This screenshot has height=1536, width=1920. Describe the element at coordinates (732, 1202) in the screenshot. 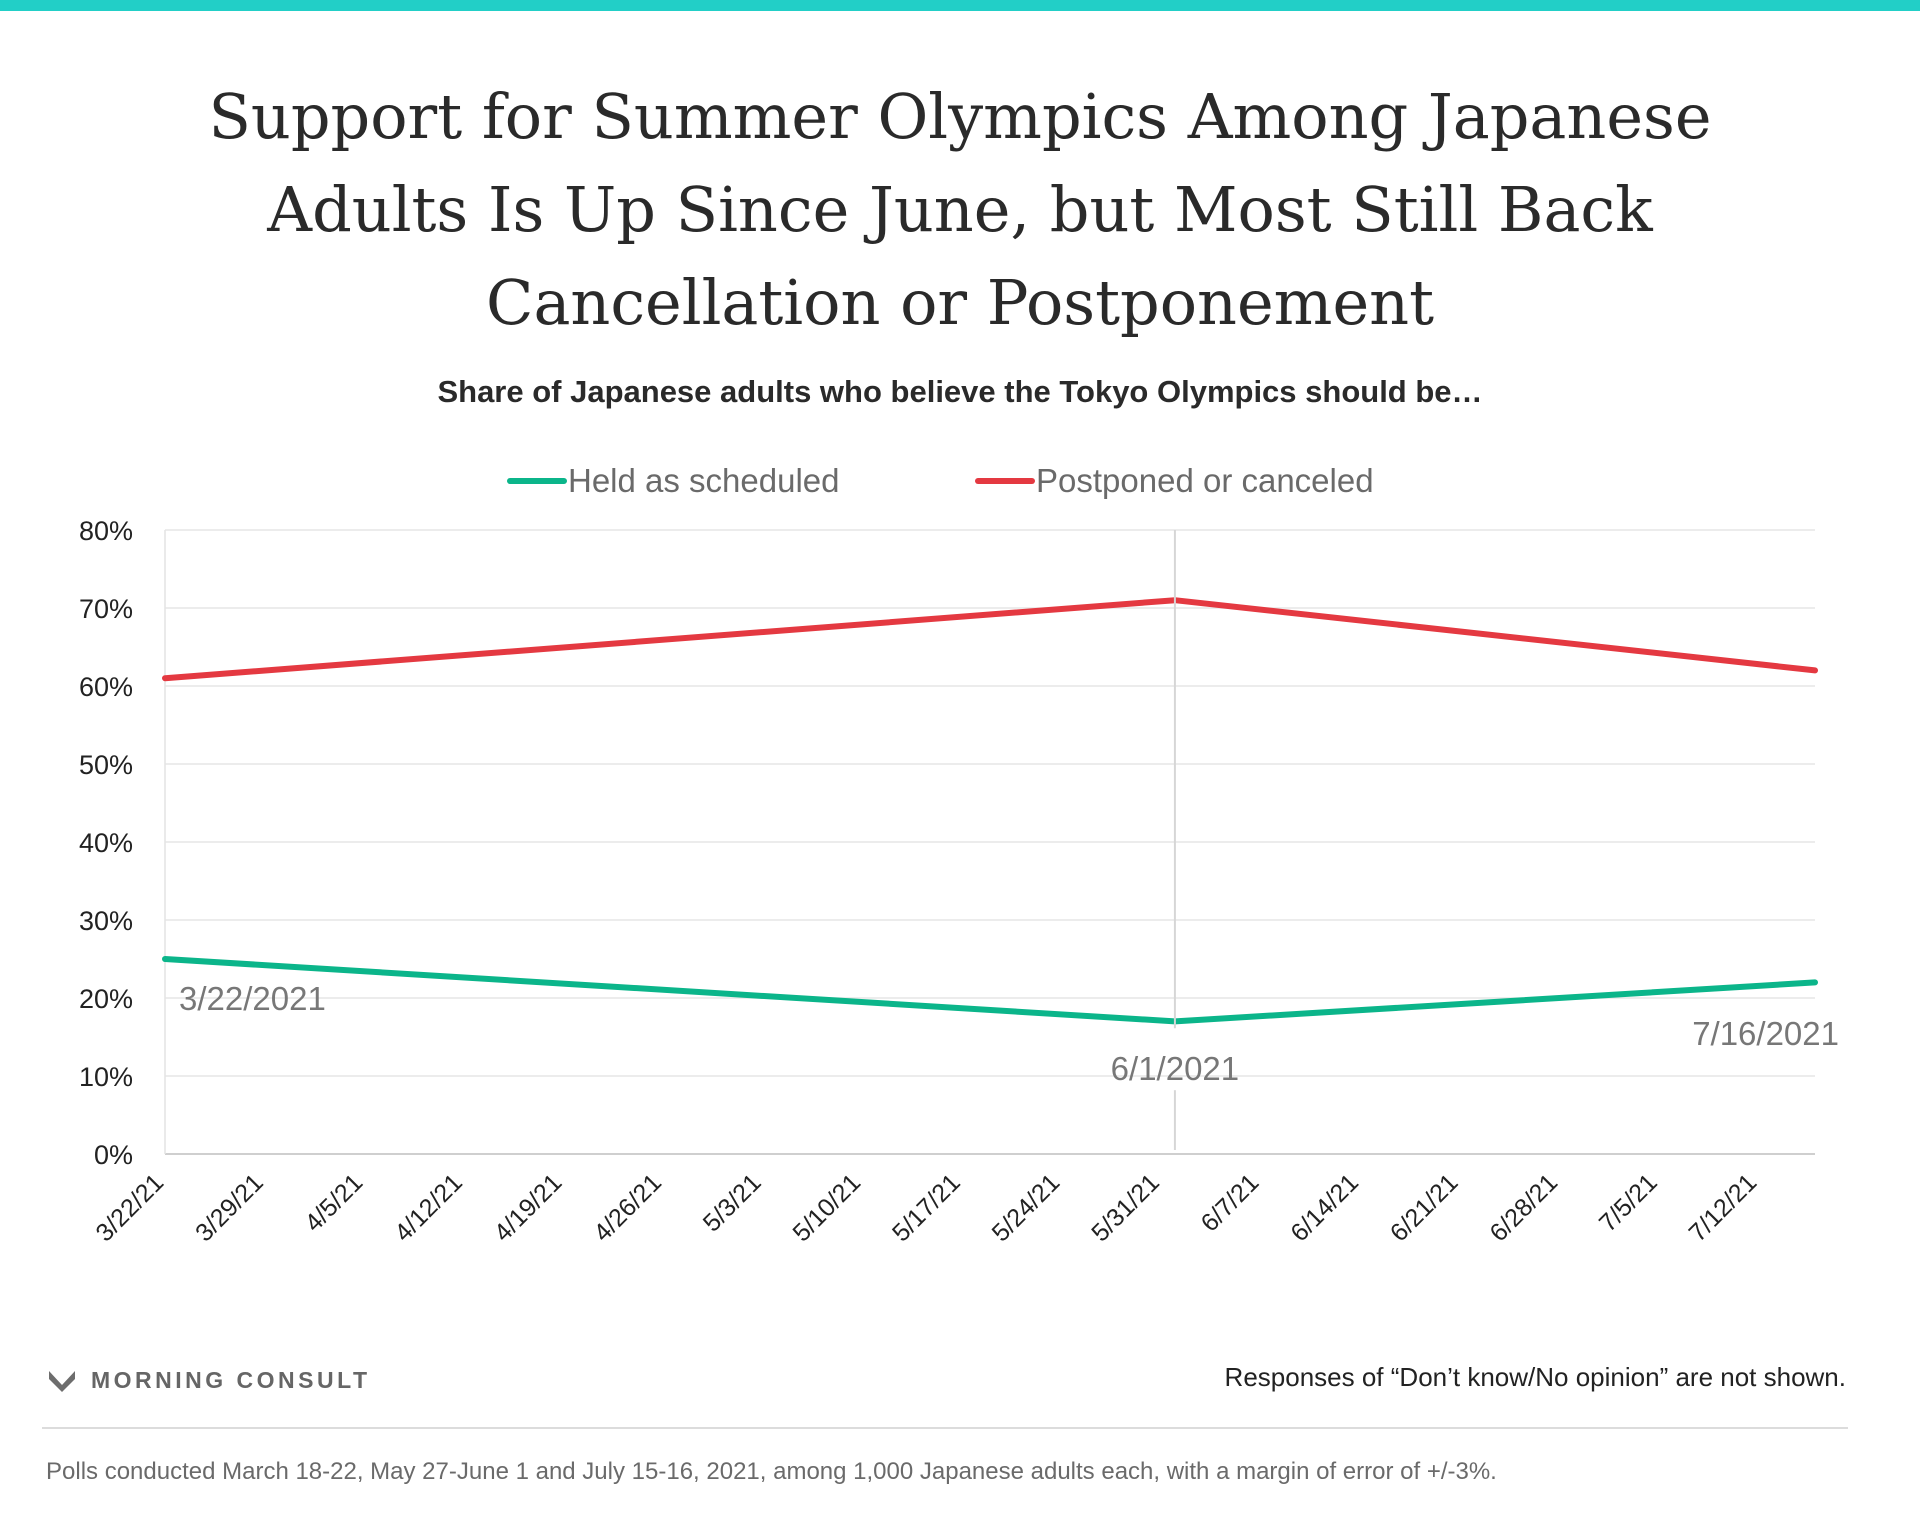

I see `x-tick-label: 5/3/21` at that location.